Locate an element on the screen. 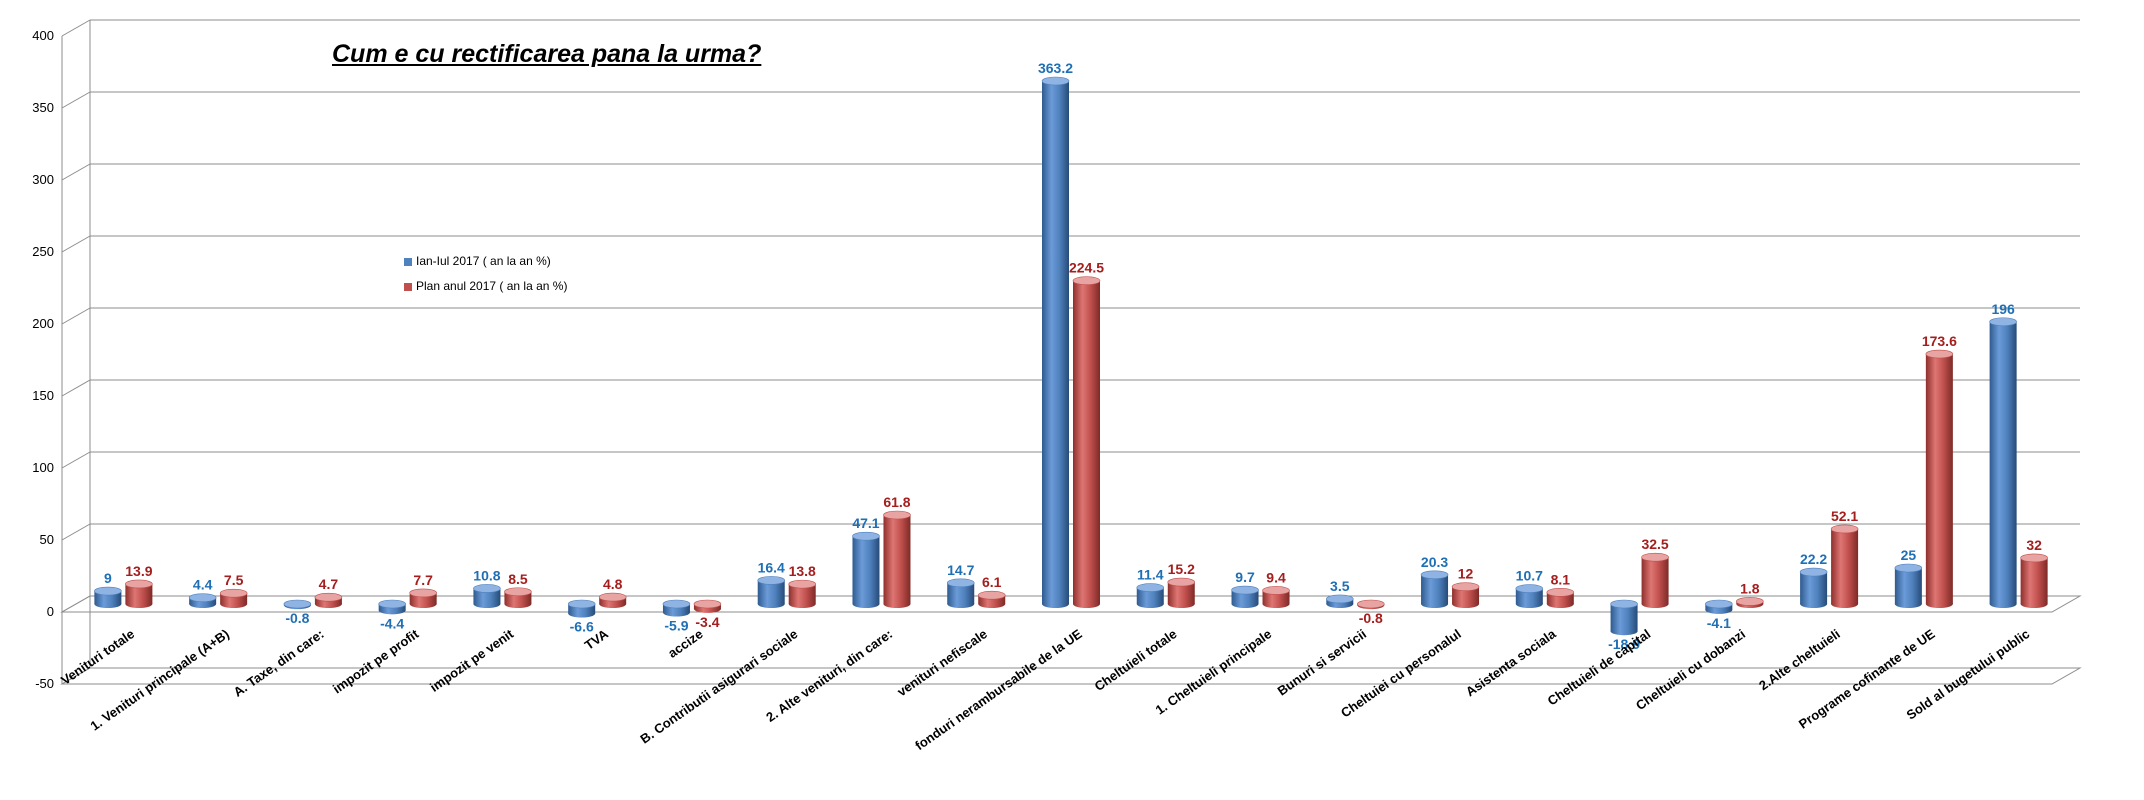 The width and height of the screenshot is (2144, 800). data-label: 10.8 is located at coordinates (486, 575).